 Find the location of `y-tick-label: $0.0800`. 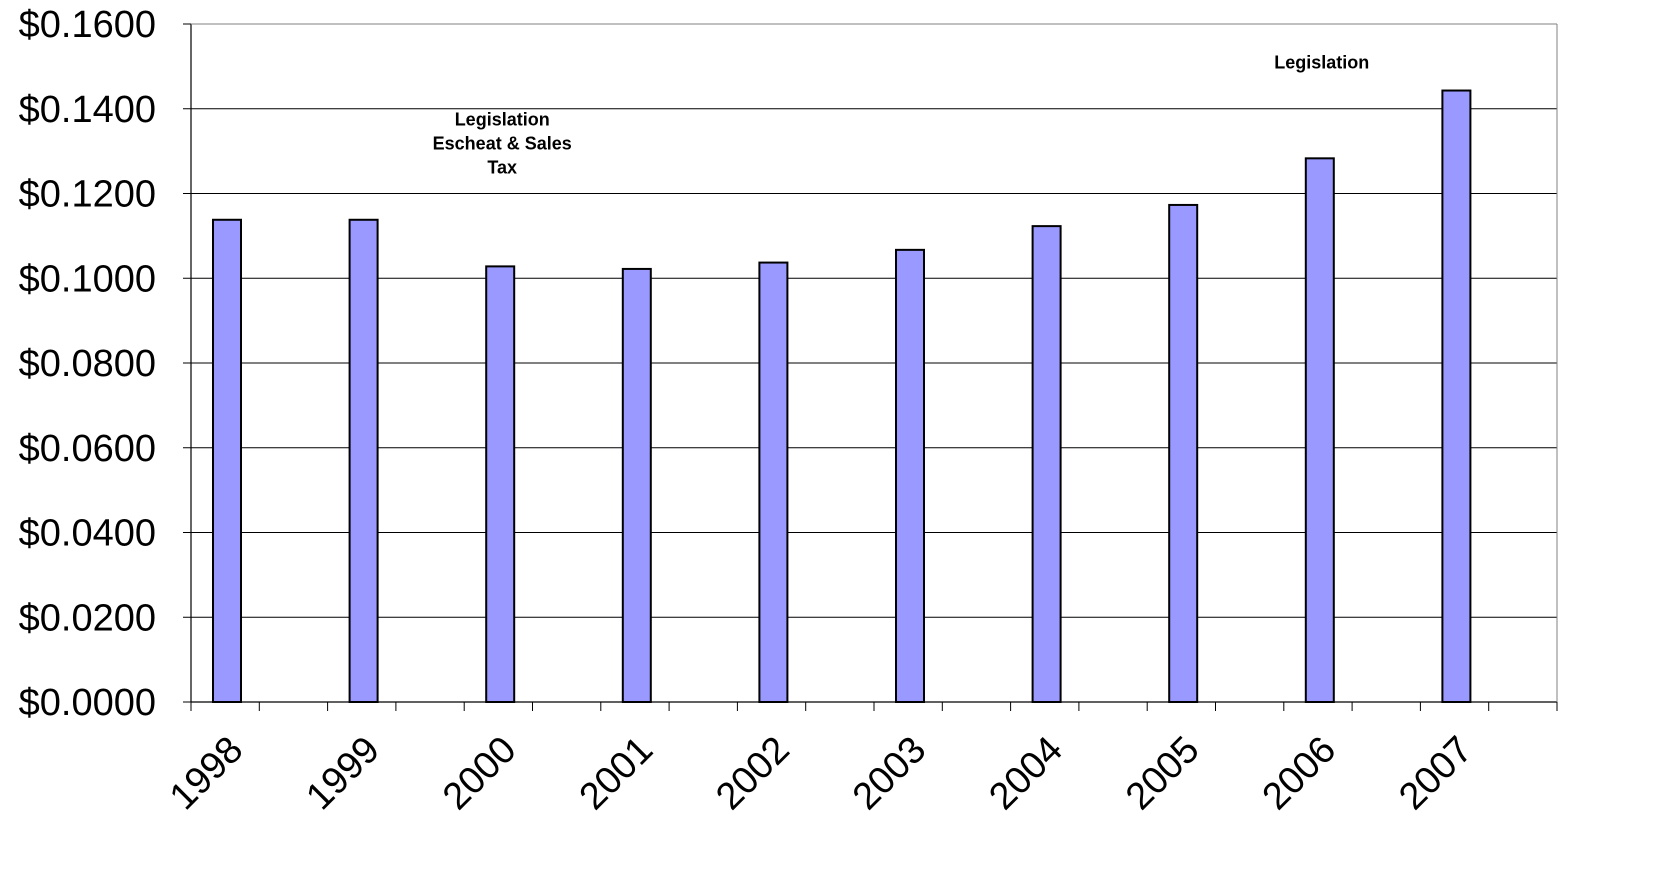

y-tick-label: $0.0800 is located at coordinates (87, 364).